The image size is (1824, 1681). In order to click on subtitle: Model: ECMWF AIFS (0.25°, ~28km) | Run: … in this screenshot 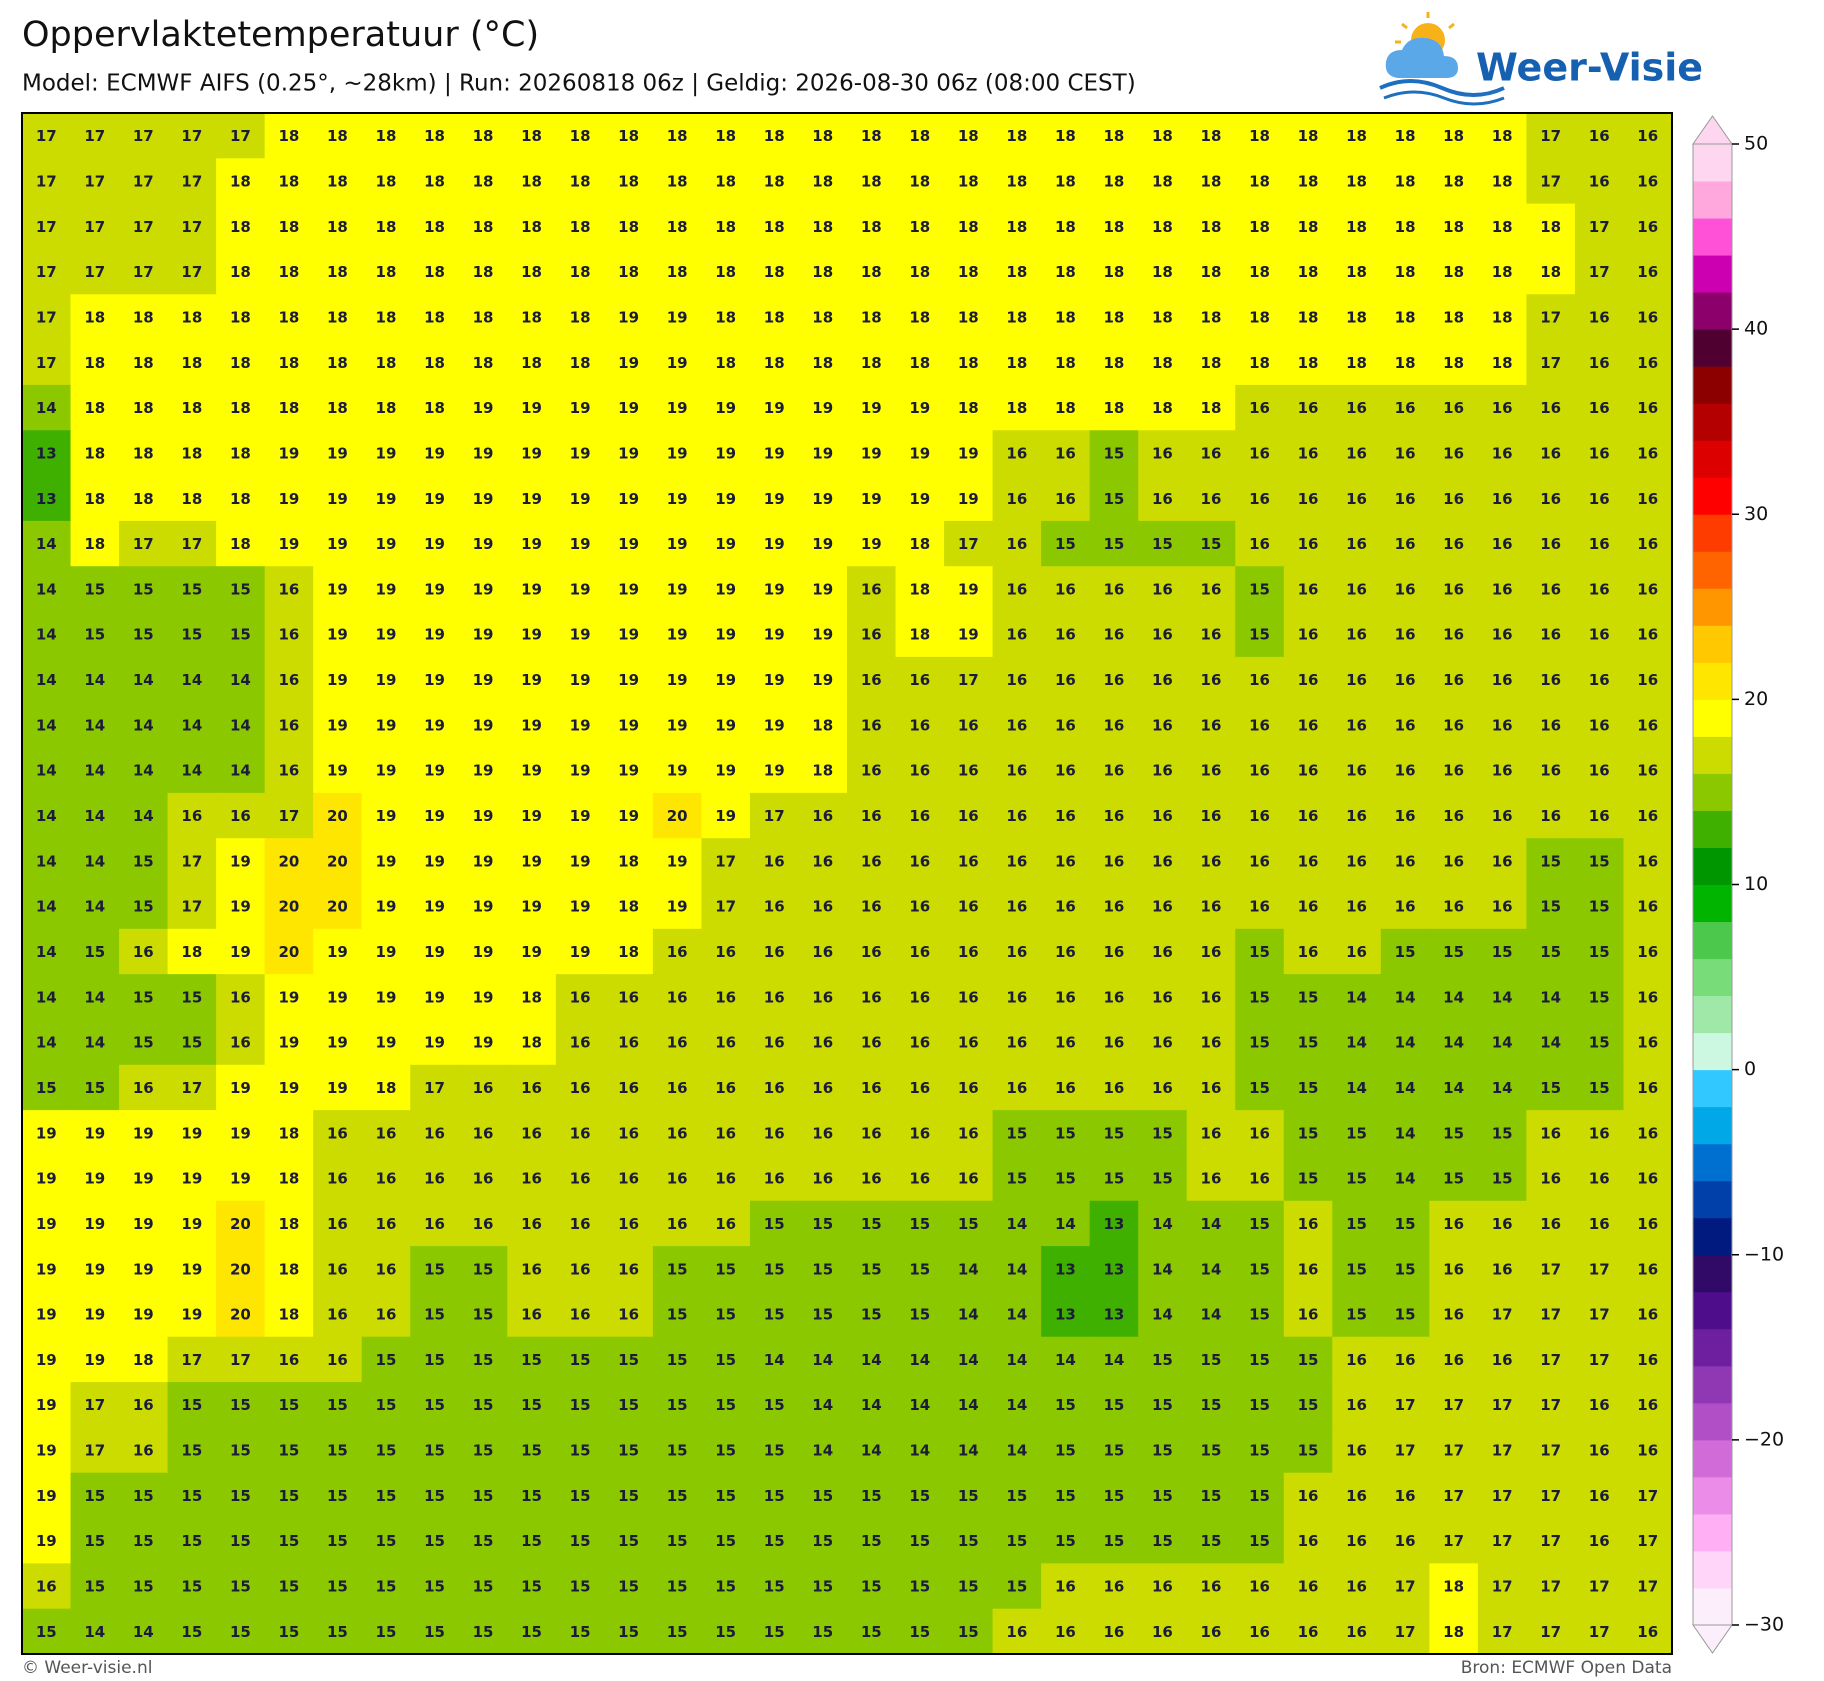, I will do `click(579, 84)`.